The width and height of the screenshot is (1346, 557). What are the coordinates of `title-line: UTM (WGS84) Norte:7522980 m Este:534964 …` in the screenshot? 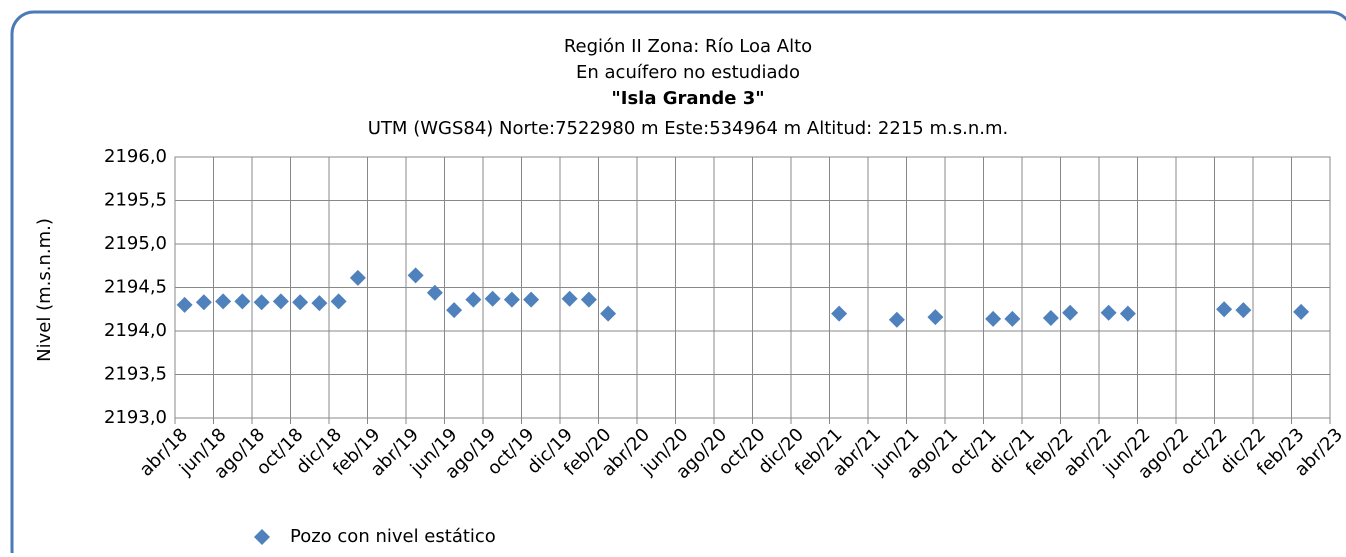 It's located at (688, 128).